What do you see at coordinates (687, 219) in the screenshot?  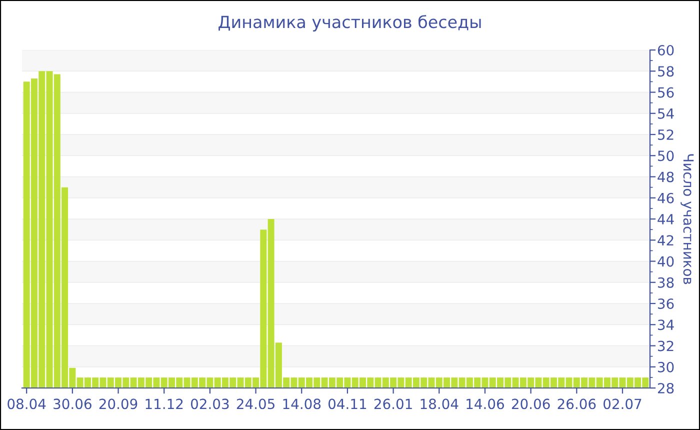 I see `y-axis-title: Число участников` at bounding box center [687, 219].